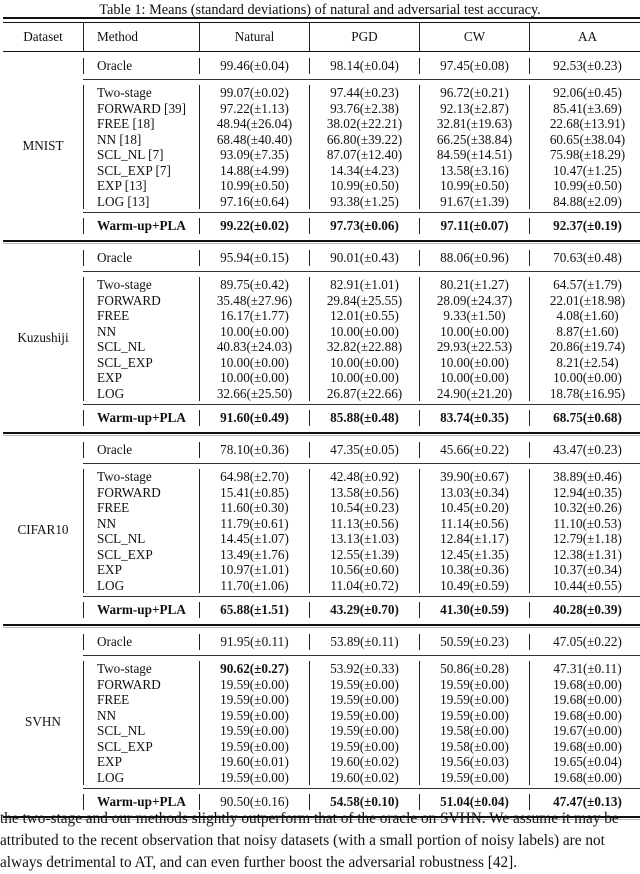  What do you see at coordinates (254, 476) in the screenshot?
I see `natural-value: 64.98(±2.70)` at bounding box center [254, 476].